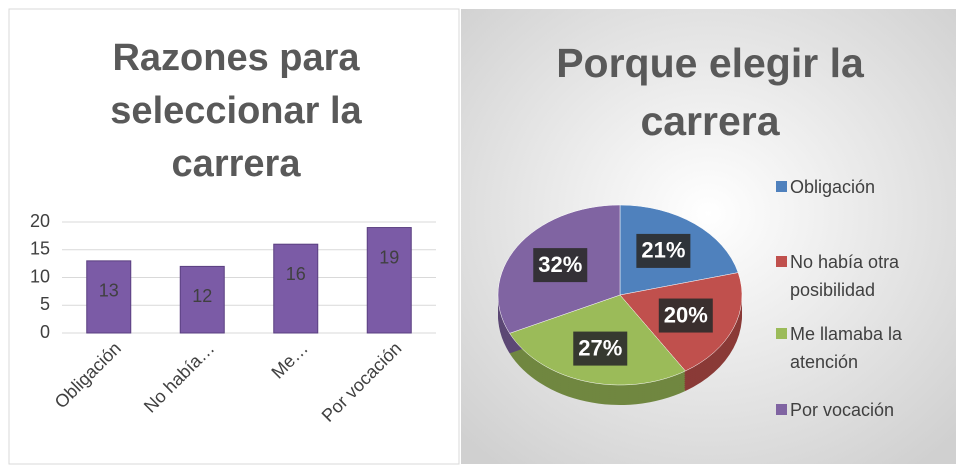 This screenshot has width=961, height=468. I want to click on data-label: 19, so click(389, 257).